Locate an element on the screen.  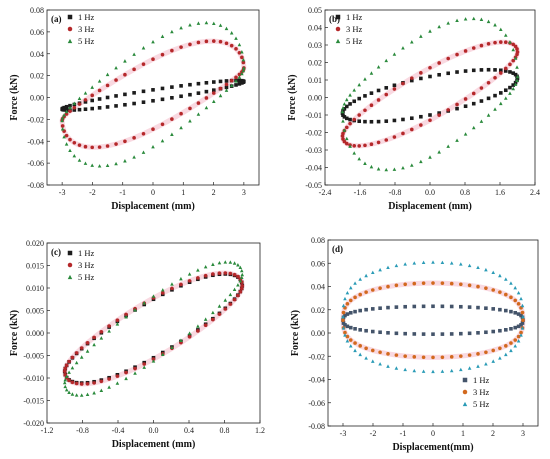
x-tick-label: 0.4 is located at coordinates (189, 430).